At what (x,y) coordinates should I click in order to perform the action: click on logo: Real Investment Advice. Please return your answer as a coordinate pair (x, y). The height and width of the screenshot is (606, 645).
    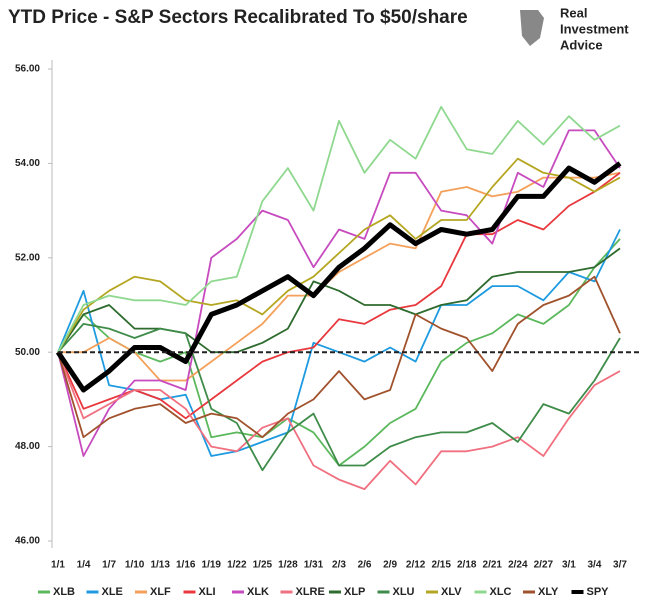
    Looking at the image, I should click on (574, 28).